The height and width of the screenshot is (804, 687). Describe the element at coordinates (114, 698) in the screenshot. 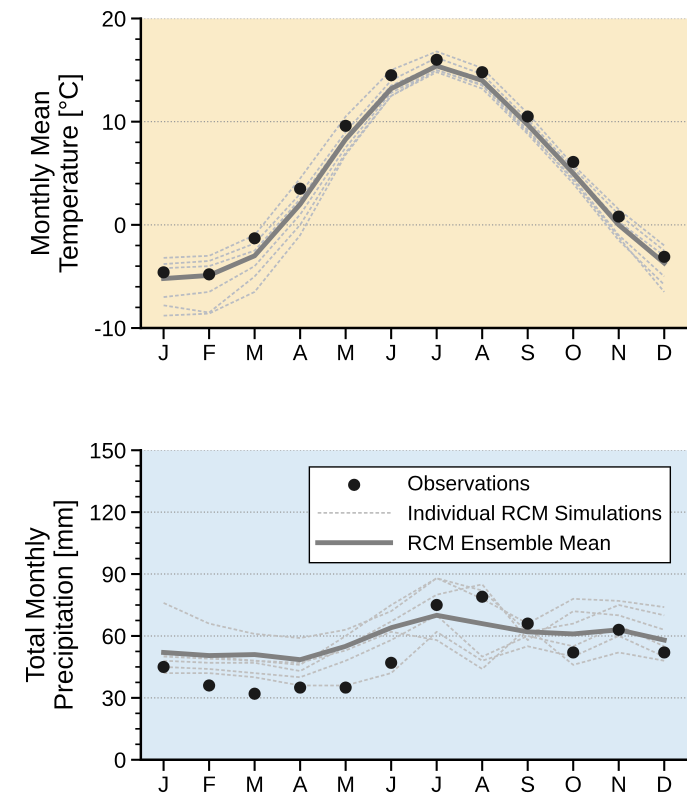

I see `y-tick-label: 30` at that location.